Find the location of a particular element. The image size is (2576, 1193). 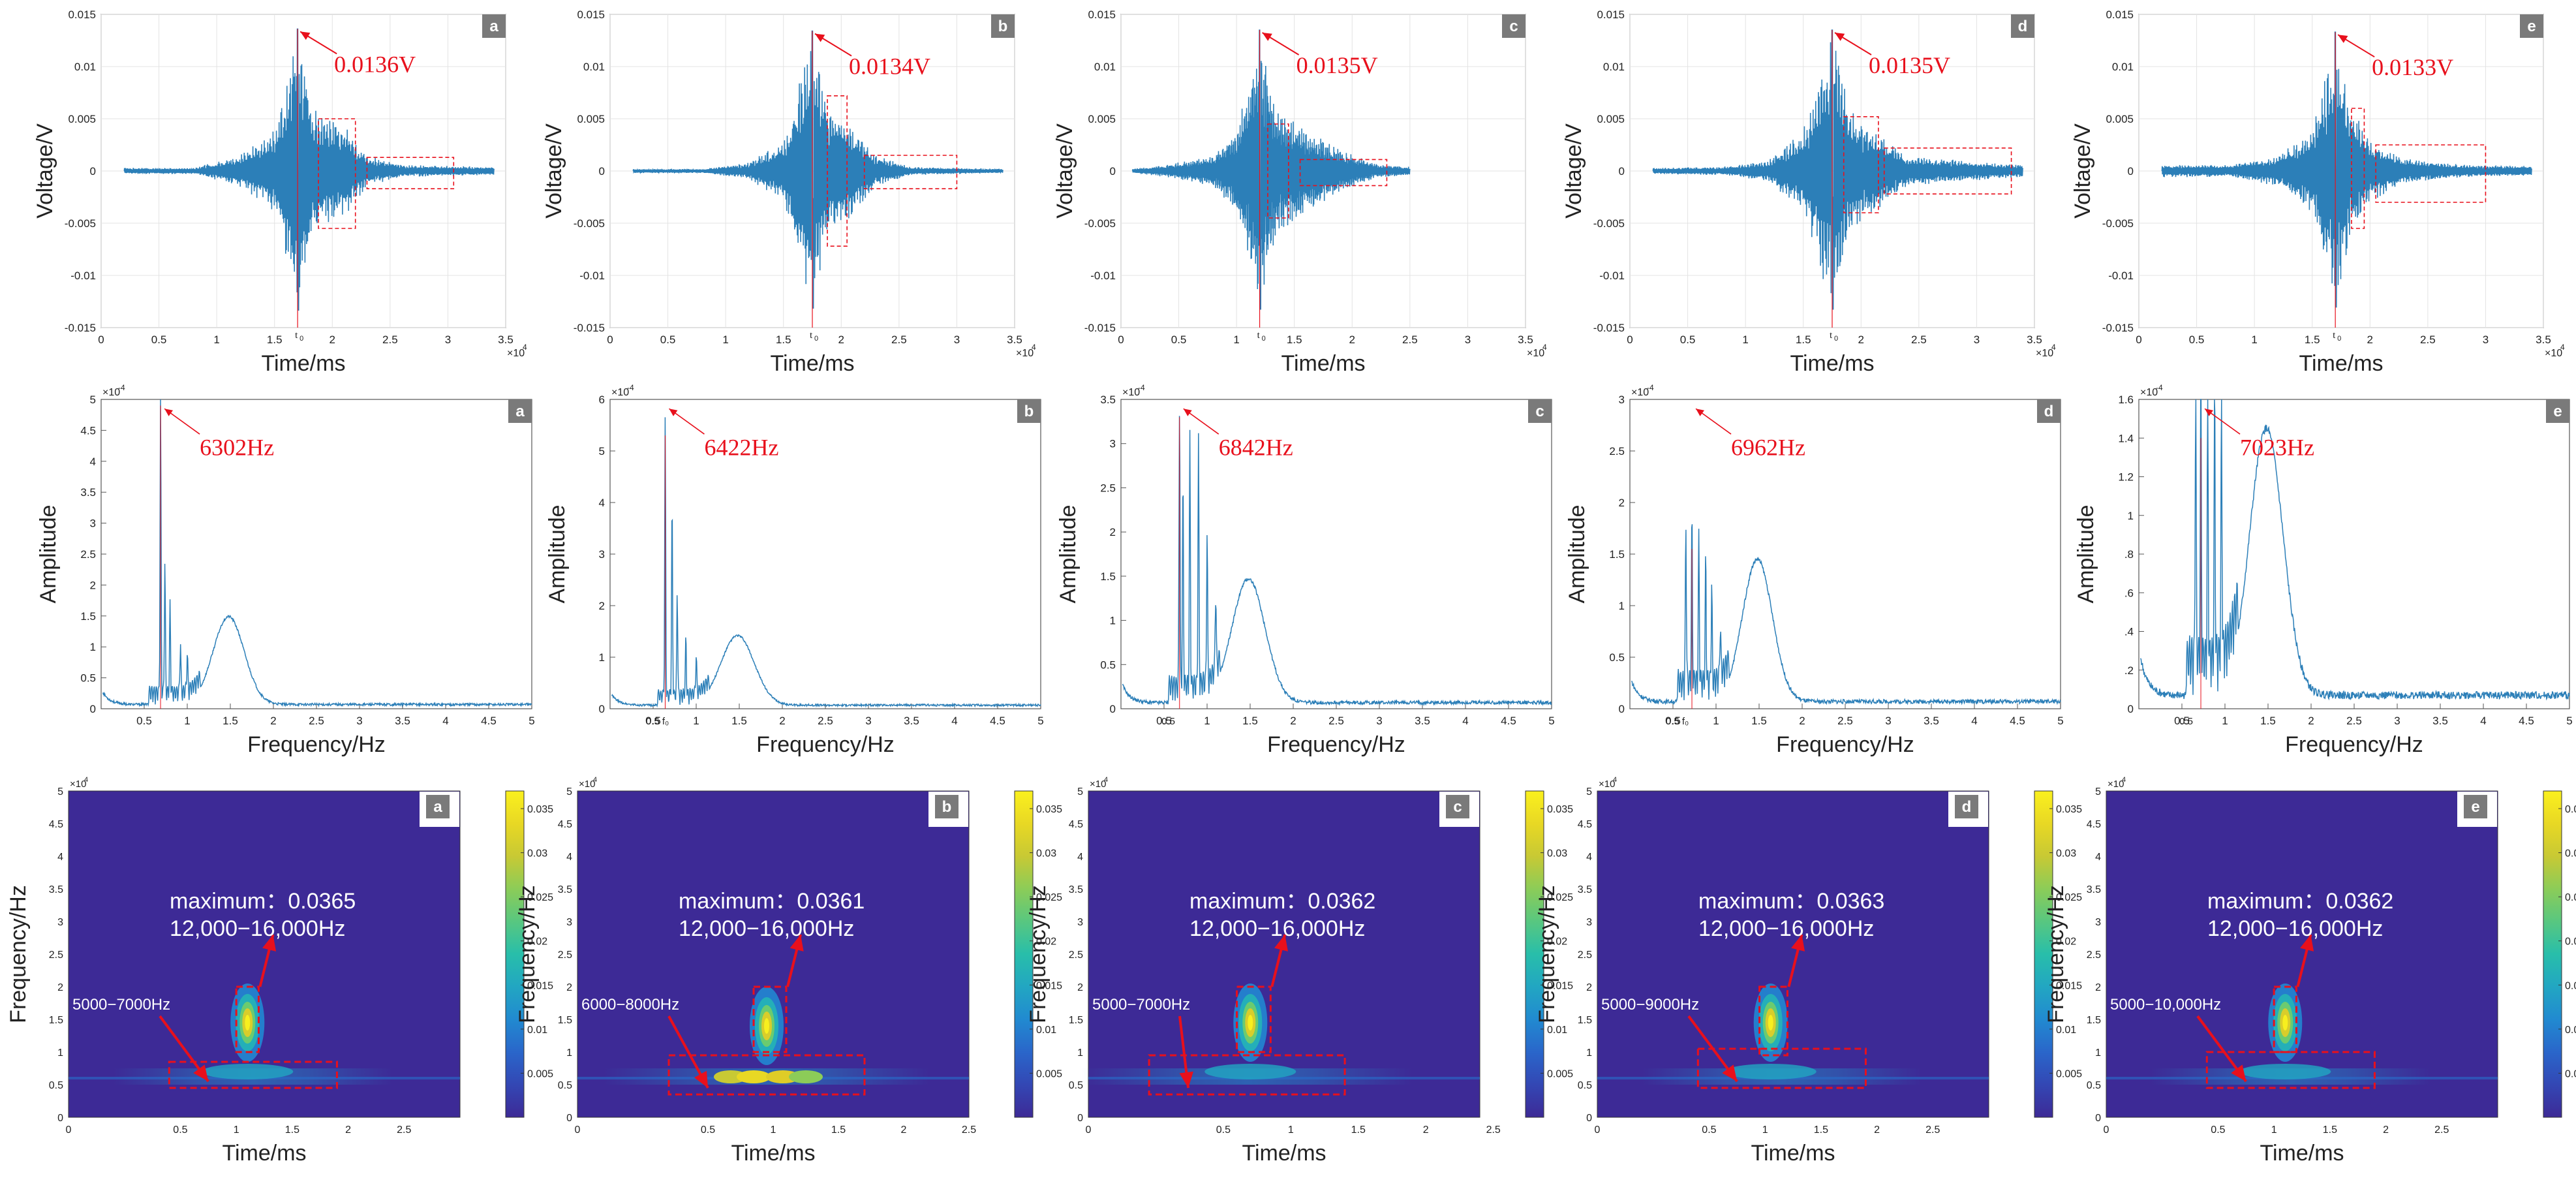

y-tick-label: -0.005 is located at coordinates (2118, 224).